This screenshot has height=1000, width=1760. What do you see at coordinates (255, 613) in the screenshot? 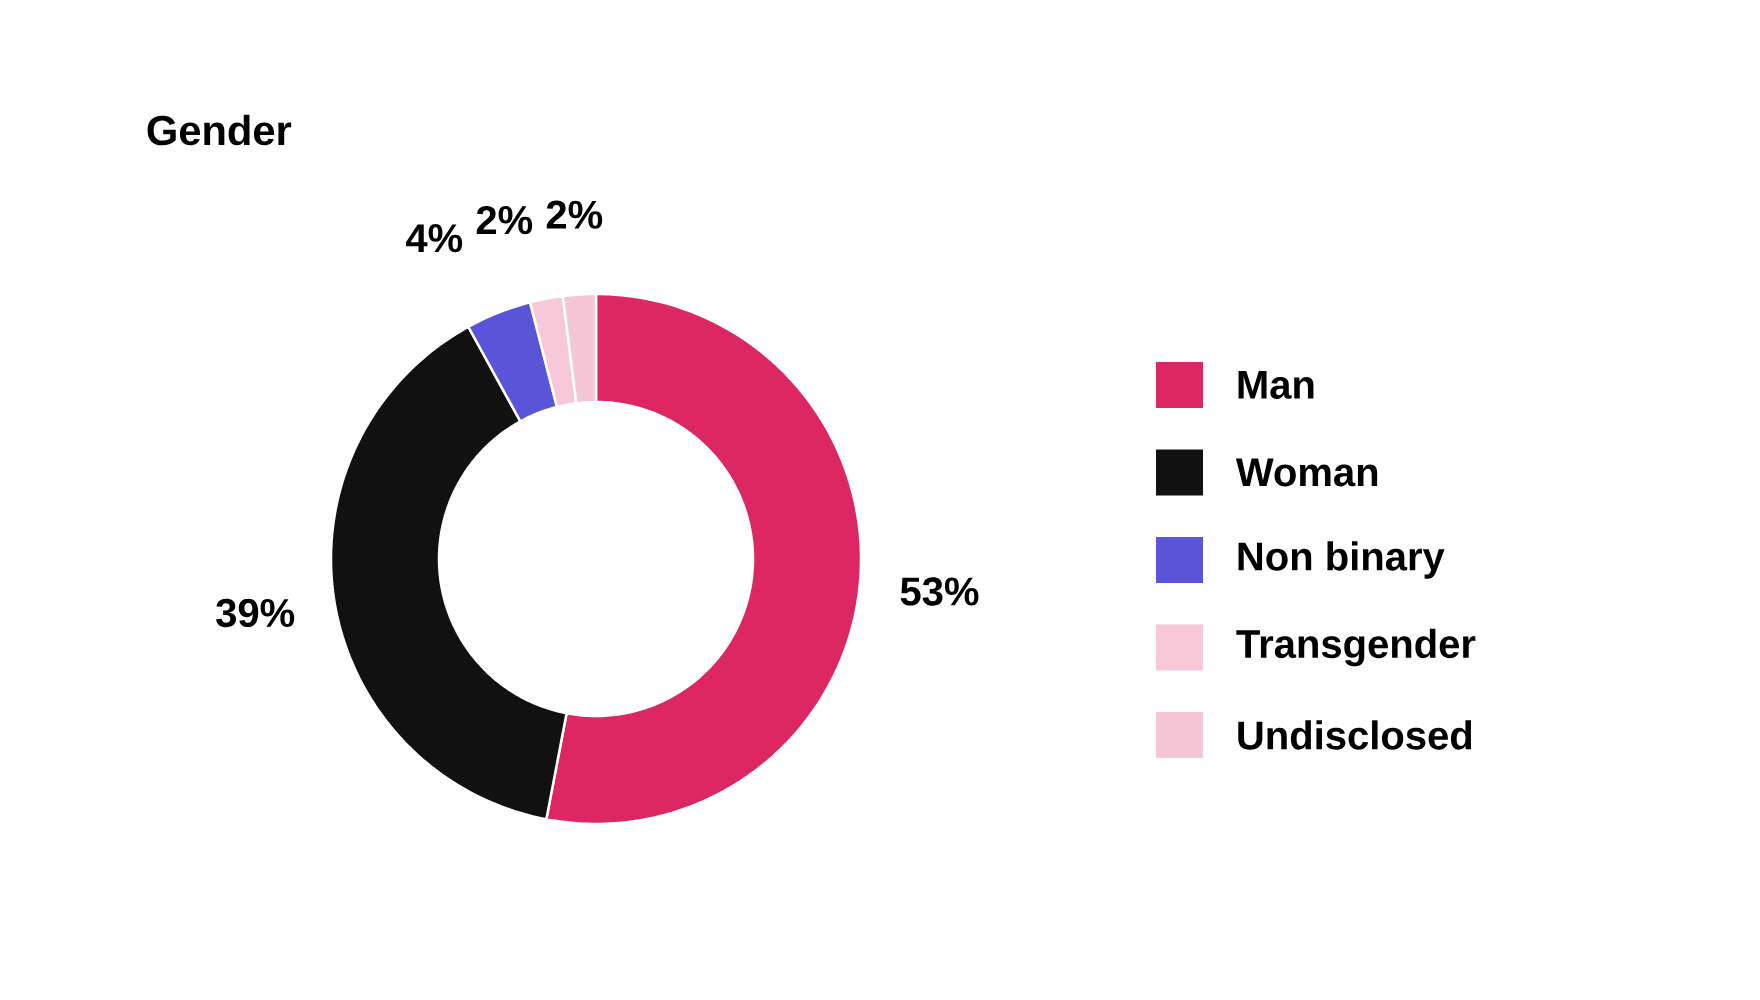
I see `data-label: 39%` at bounding box center [255, 613].